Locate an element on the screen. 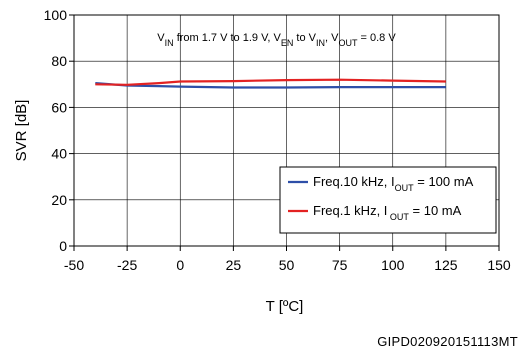 The width and height of the screenshot is (522, 354). x-axis-label: T [ºC] is located at coordinates (285, 306).